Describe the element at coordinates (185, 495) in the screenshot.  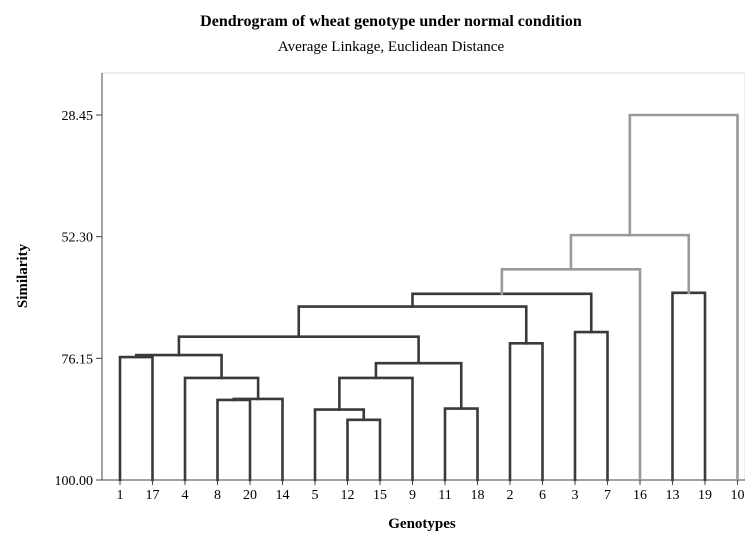
I see `x-tick-label: 4` at that location.